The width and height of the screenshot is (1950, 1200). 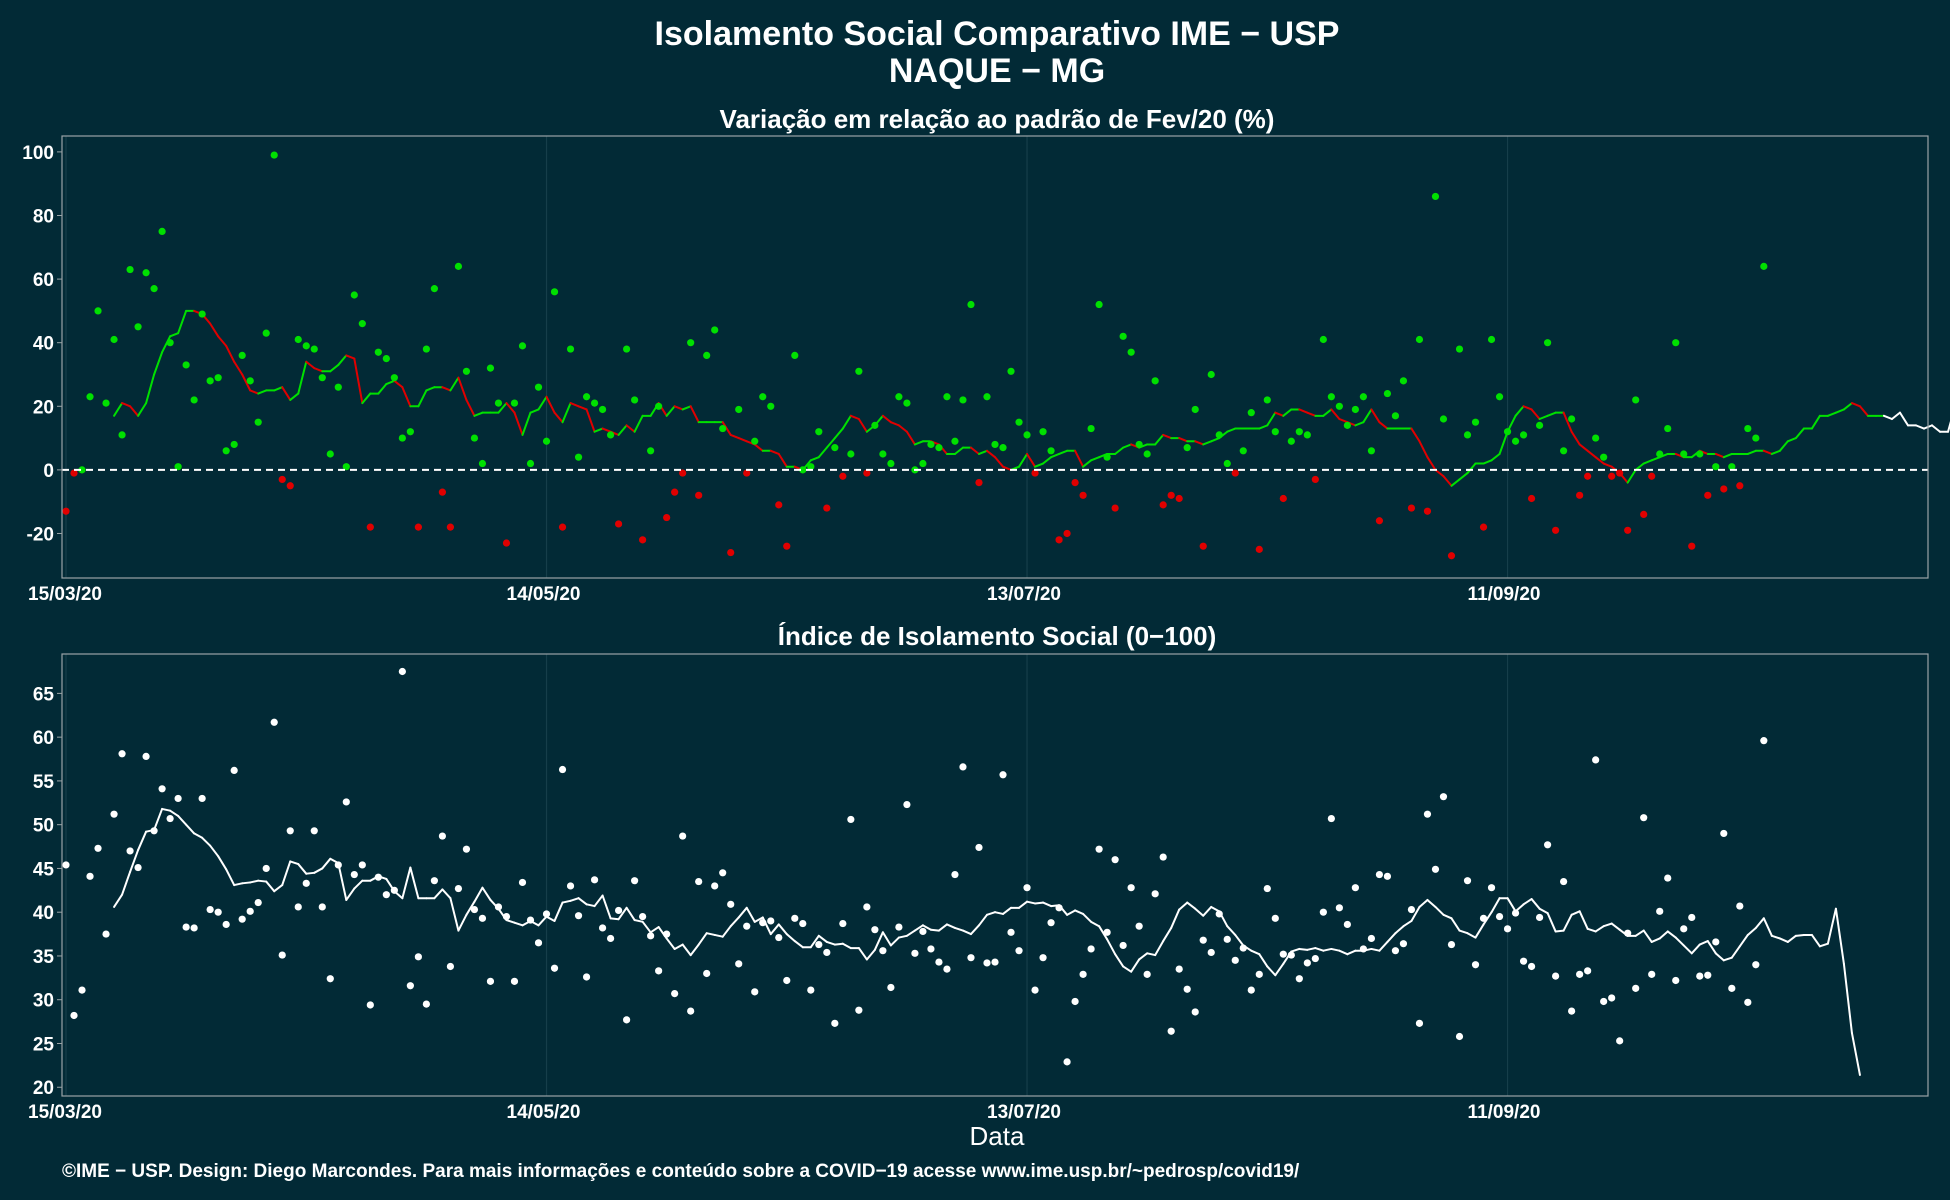 What do you see at coordinates (43, 913) in the screenshot?
I see `y-tick-label: 40` at bounding box center [43, 913].